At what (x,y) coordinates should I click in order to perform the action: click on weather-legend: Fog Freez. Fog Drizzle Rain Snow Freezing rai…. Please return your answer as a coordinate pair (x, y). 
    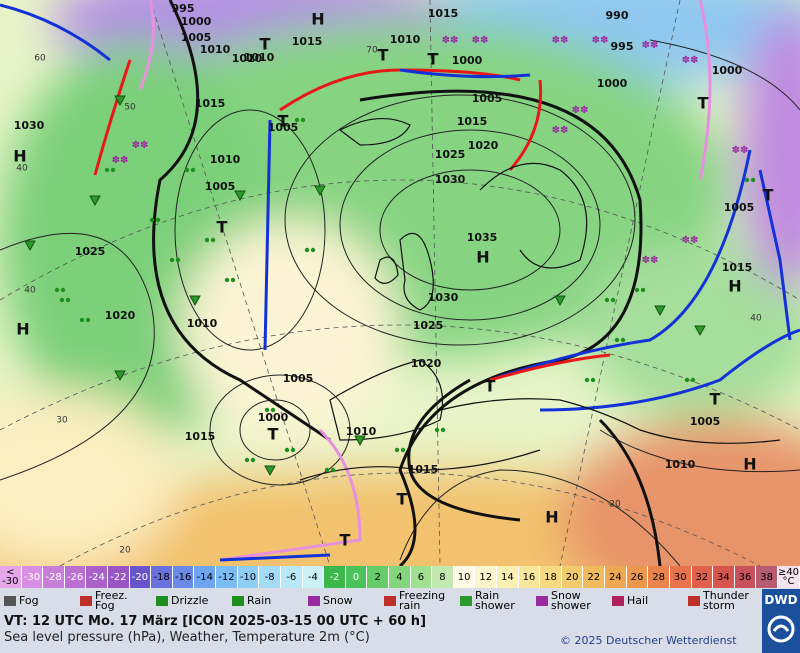
    Looking at the image, I should click on (380, 601).